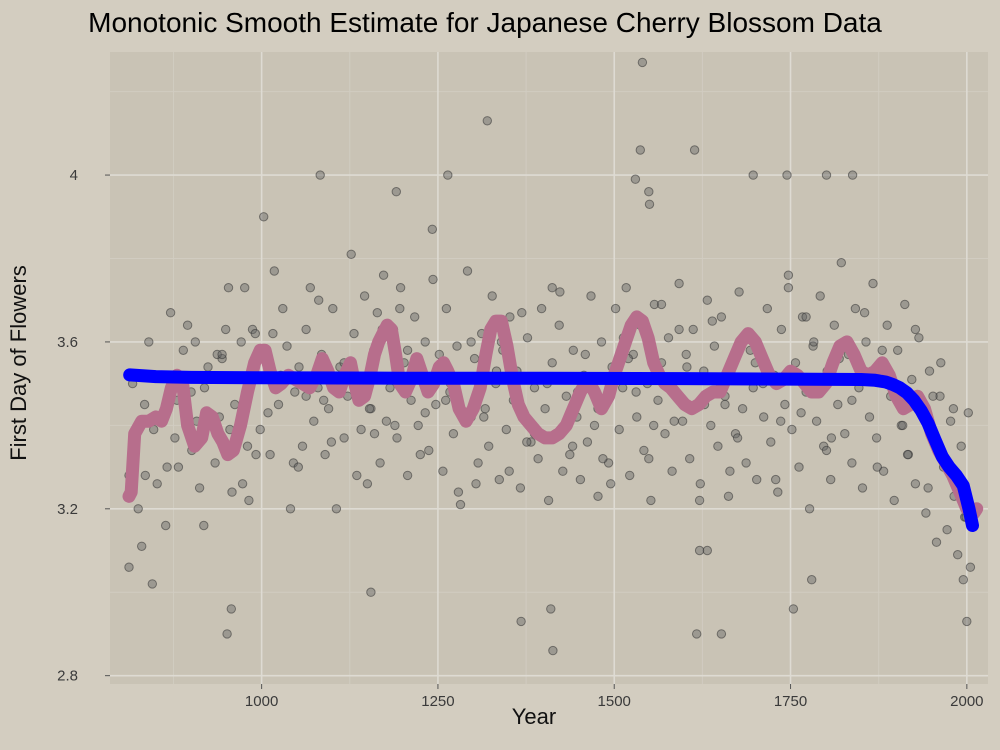  Describe the element at coordinates (18, 363) in the screenshot. I see `y-axis-label: First Day of Flowers` at that location.